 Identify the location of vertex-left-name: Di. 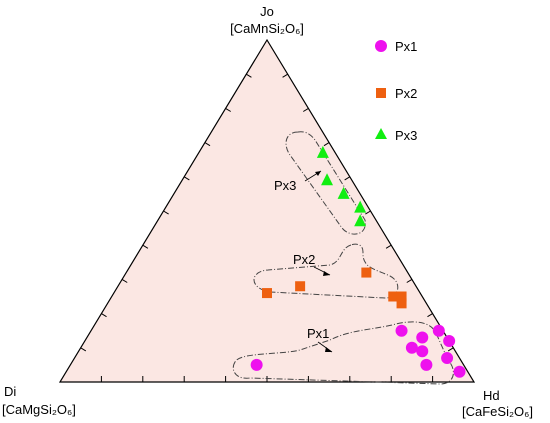
(10, 391).